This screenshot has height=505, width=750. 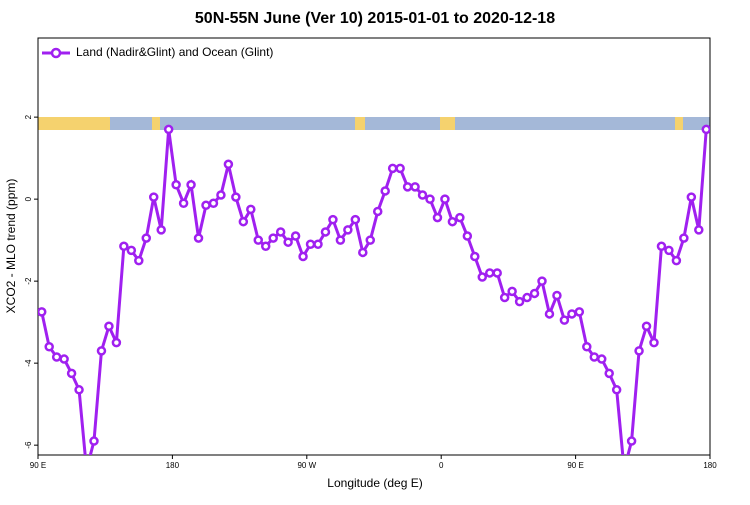 What do you see at coordinates (11, 246) in the screenshot?
I see `y-axis-label: XCO2 - MLO trend (ppm)` at bounding box center [11, 246].